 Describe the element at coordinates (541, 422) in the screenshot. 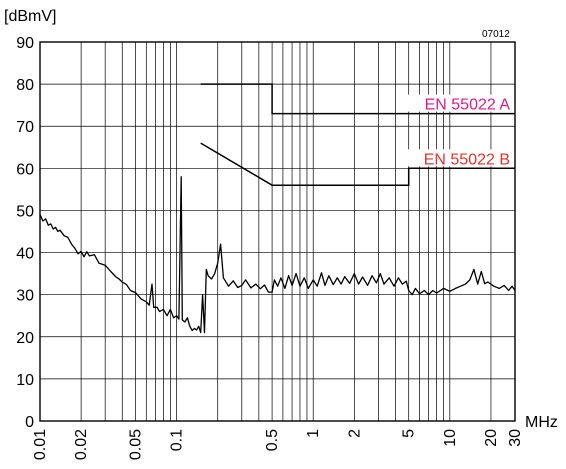

I see `x-axis-unit-label: MHz` at that location.